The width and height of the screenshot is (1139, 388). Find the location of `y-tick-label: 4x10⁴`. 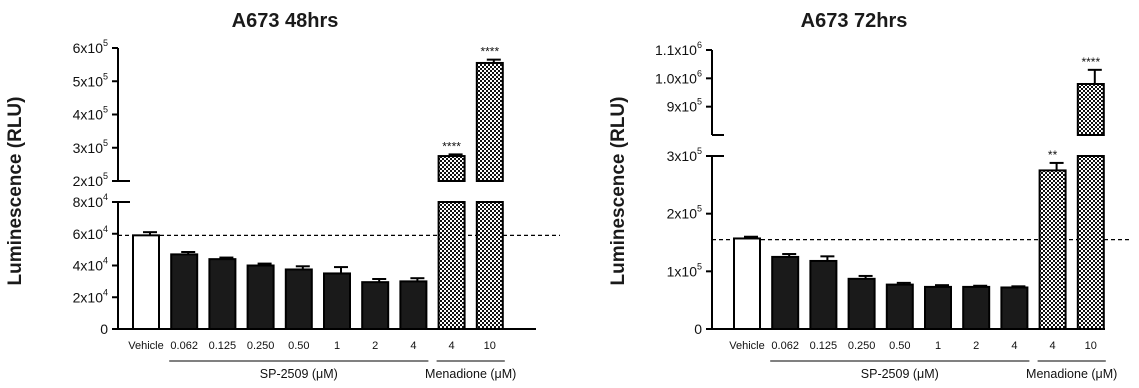

y-tick-label: 4x10⁴ is located at coordinates (90, 265).